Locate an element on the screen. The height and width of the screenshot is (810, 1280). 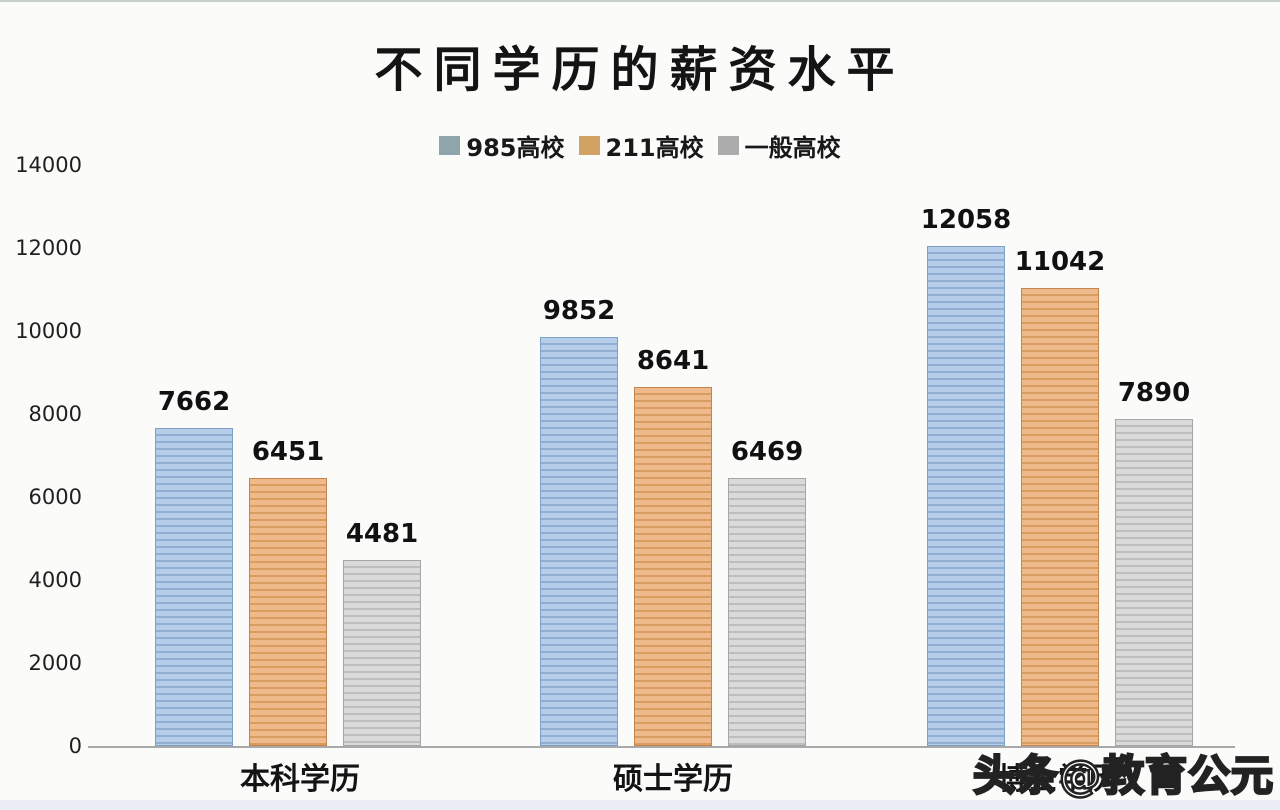
y-tick-label: 14000 is located at coordinates (48, 165).